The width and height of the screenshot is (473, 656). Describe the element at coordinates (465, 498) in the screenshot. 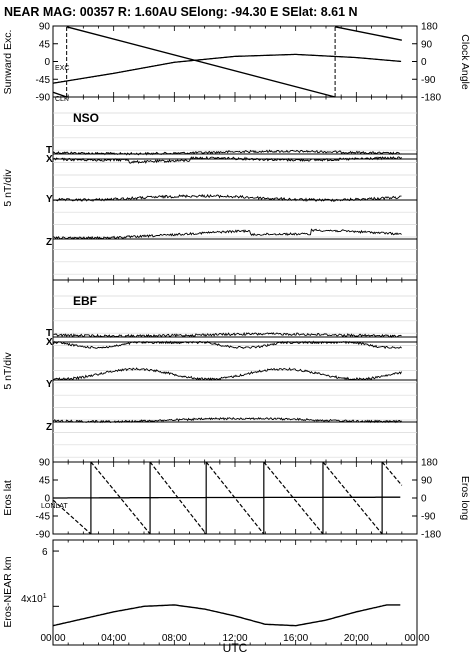

I see `eros-long-axis-label: Eros long` at that location.